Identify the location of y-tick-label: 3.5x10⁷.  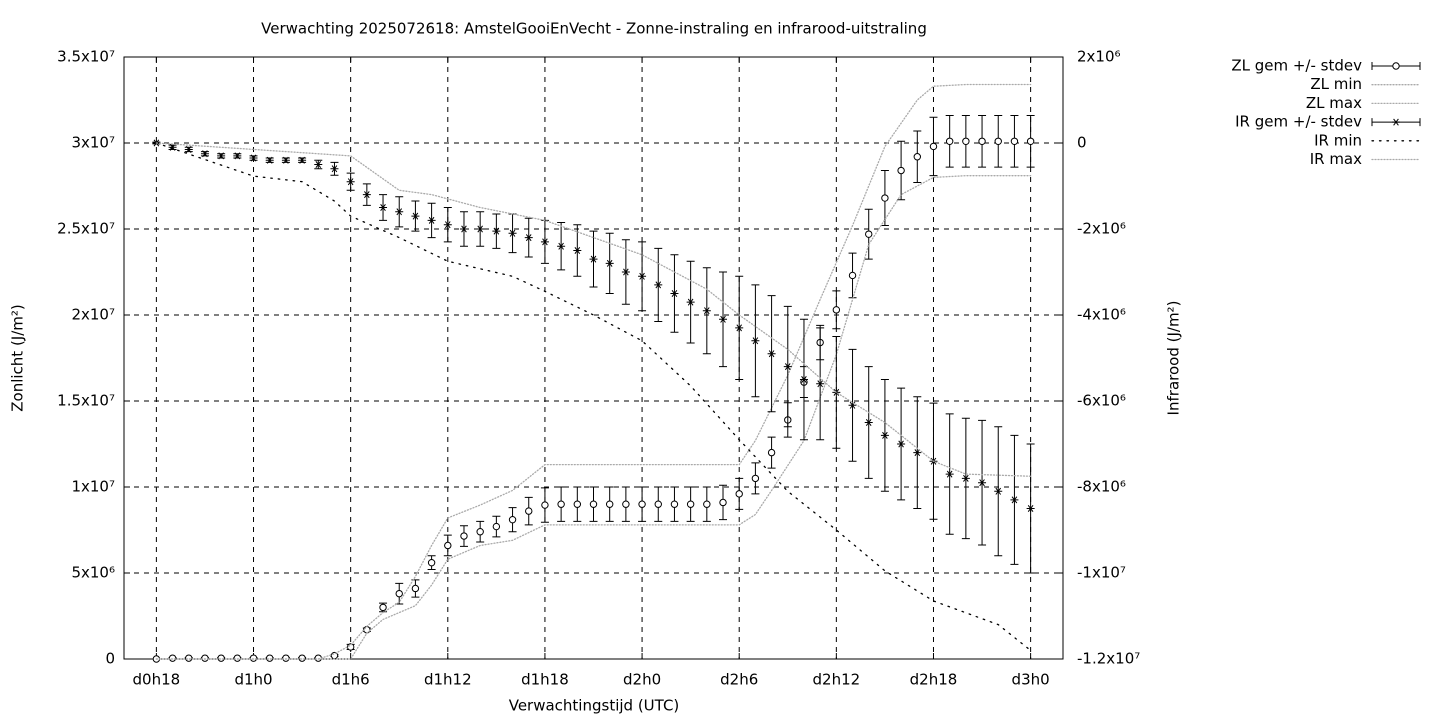
(86, 57).